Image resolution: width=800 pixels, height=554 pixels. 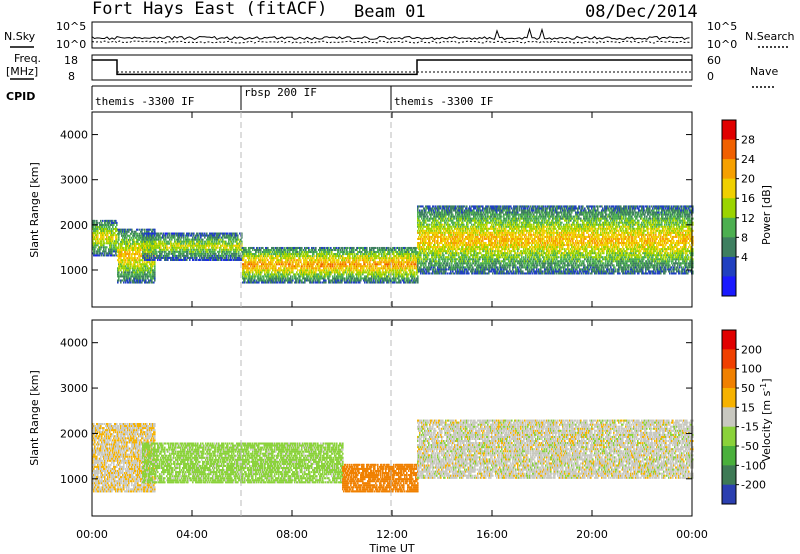 What do you see at coordinates (280, 92) in the screenshot?
I see `cpid-segment-2: rbsp 200 IF` at bounding box center [280, 92].